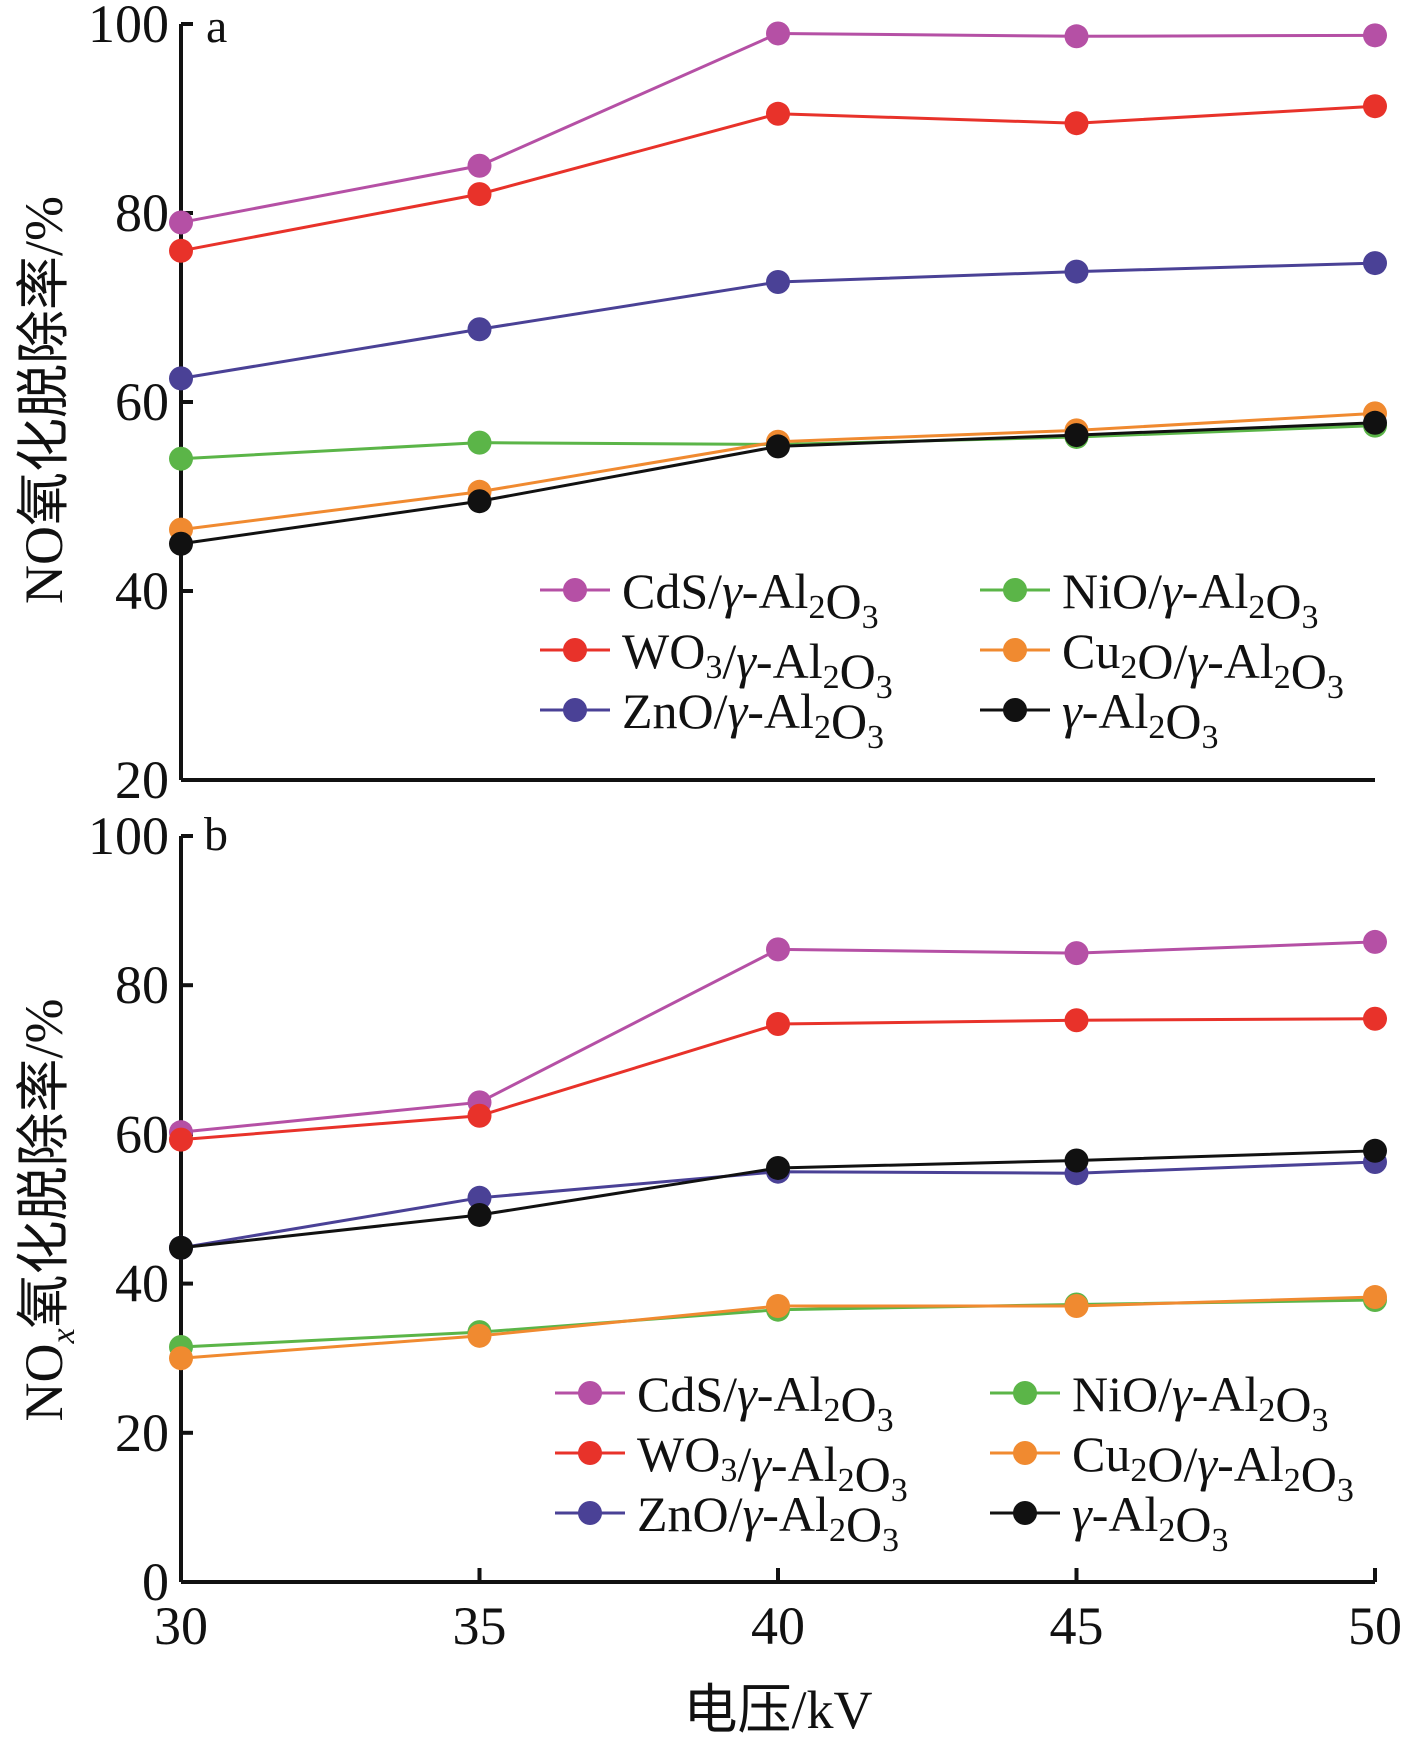 The height and width of the screenshot is (1748, 1417). Describe the element at coordinates (778, 1710) in the screenshot. I see `x-axis-title: 电压/kV` at that location.